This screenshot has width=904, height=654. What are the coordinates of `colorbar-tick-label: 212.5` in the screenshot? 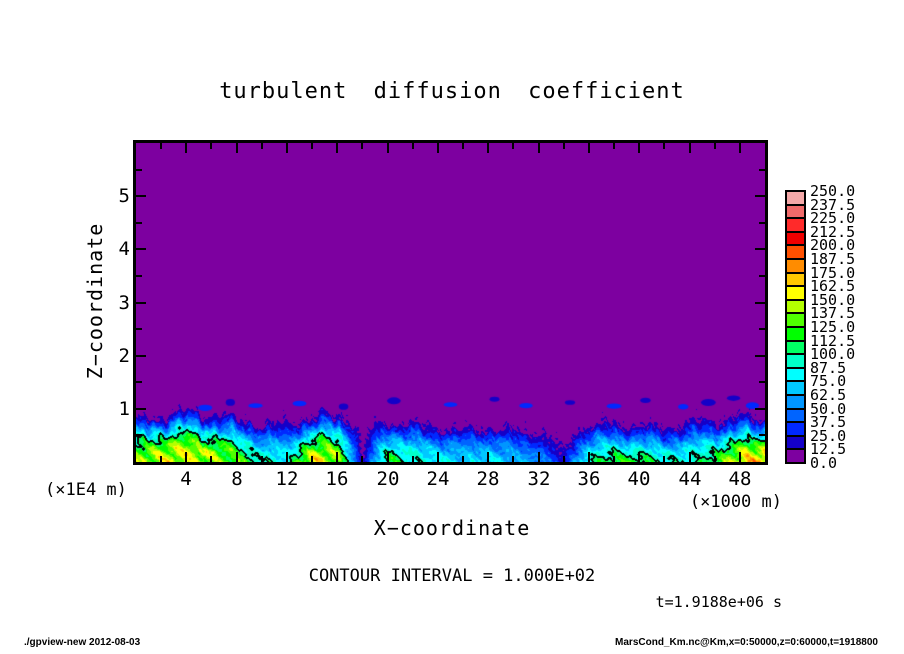 It's located at (833, 231).